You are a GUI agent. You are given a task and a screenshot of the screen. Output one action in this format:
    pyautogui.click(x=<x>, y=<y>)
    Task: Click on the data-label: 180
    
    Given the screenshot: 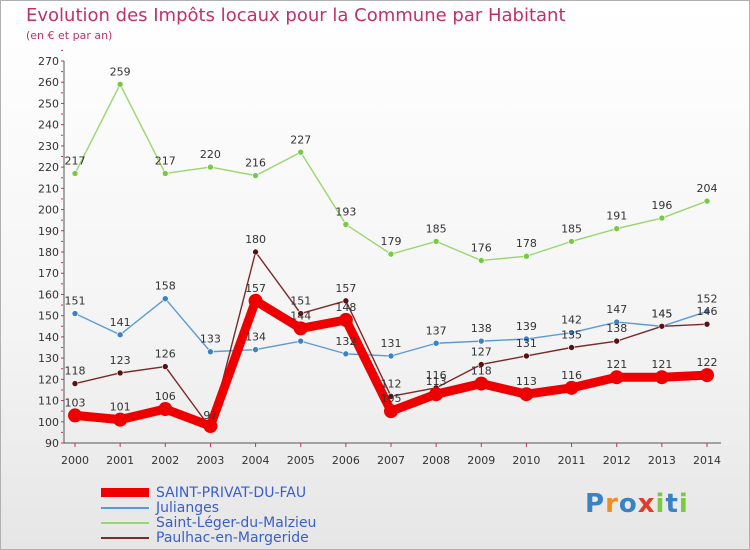 What is the action you would take?
    pyautogui.click(x=255, y=239)
    